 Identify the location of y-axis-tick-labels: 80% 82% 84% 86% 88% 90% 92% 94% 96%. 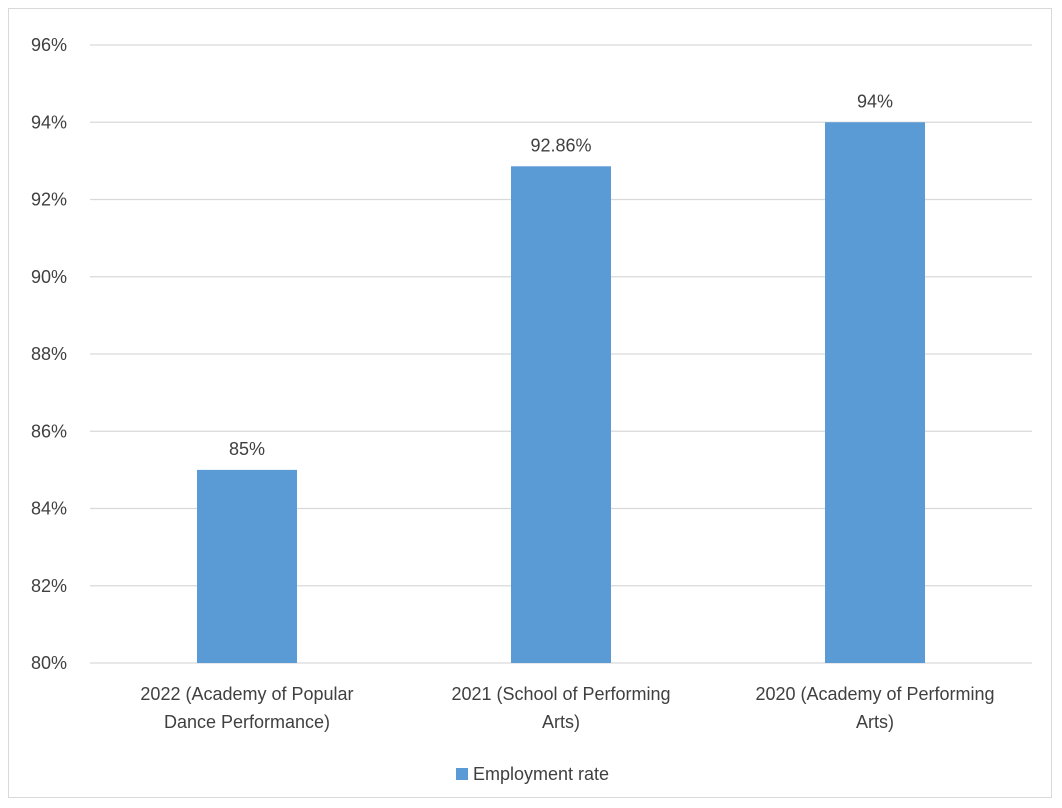
(49, 354).